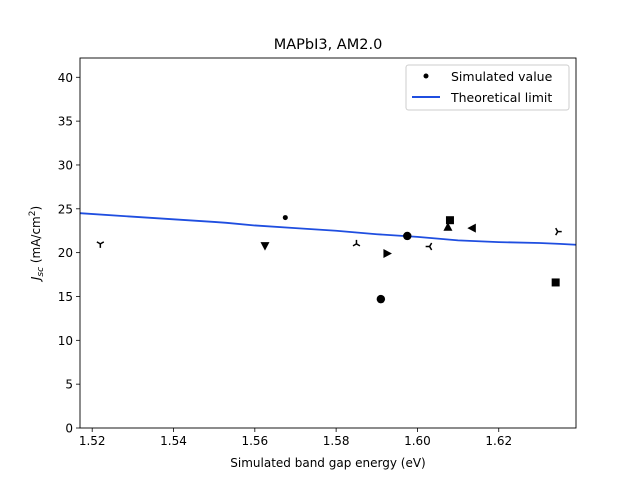  I want to click on y-tick-label: 15, so click(65, 297).